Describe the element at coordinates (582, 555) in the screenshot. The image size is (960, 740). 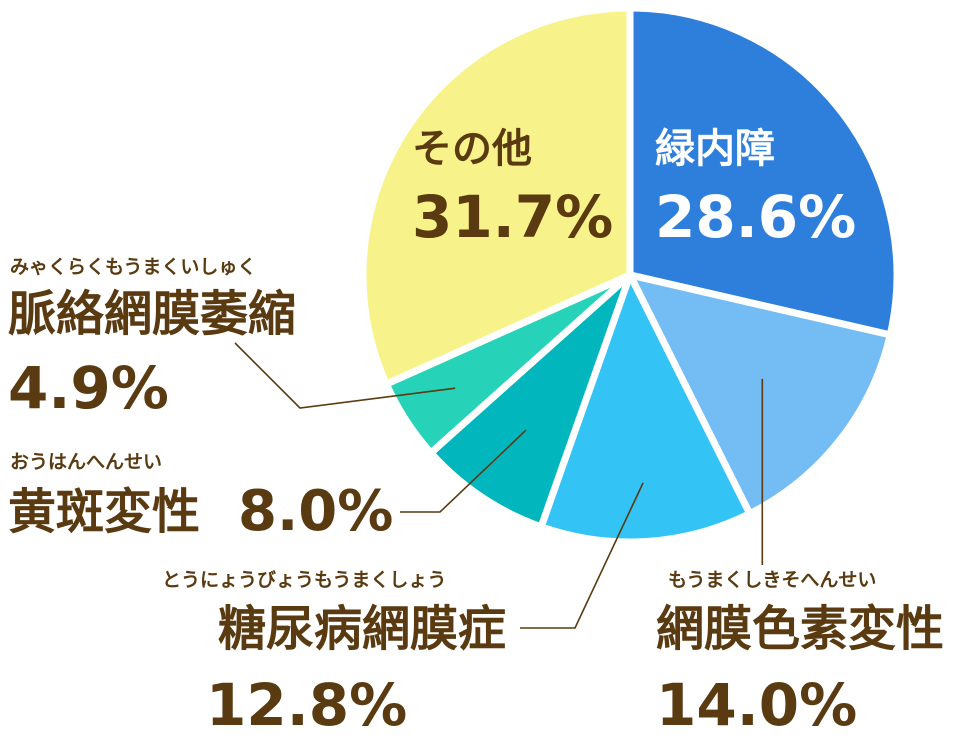
I see `leader-diabetic` at that location.